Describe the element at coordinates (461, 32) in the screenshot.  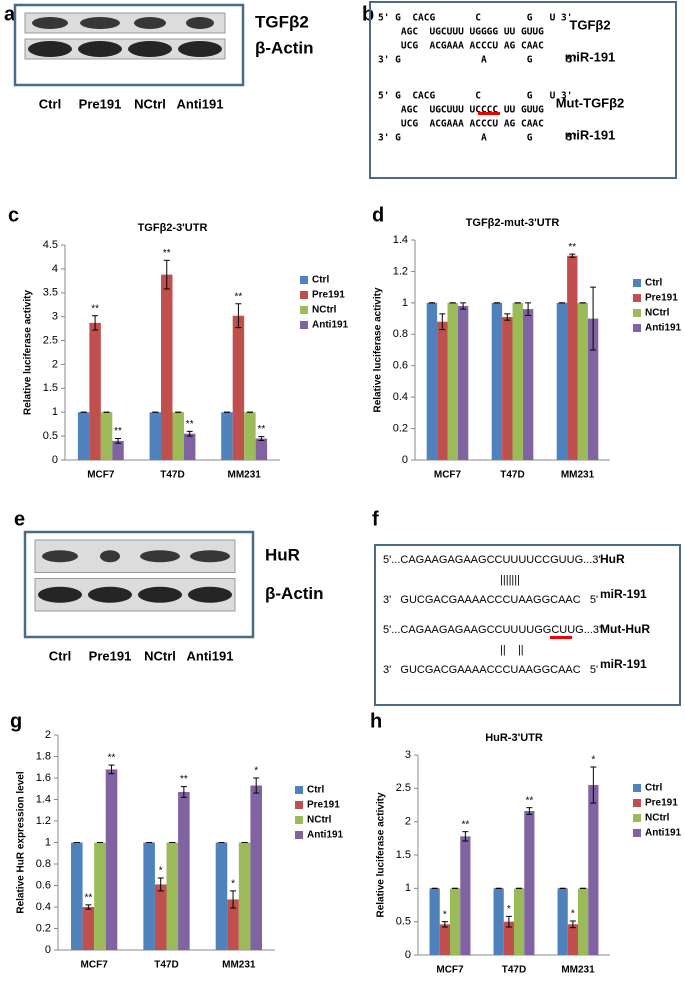
I see `sequence-line: AGC UGCUUU UGGGG UU GUUG` at that location.